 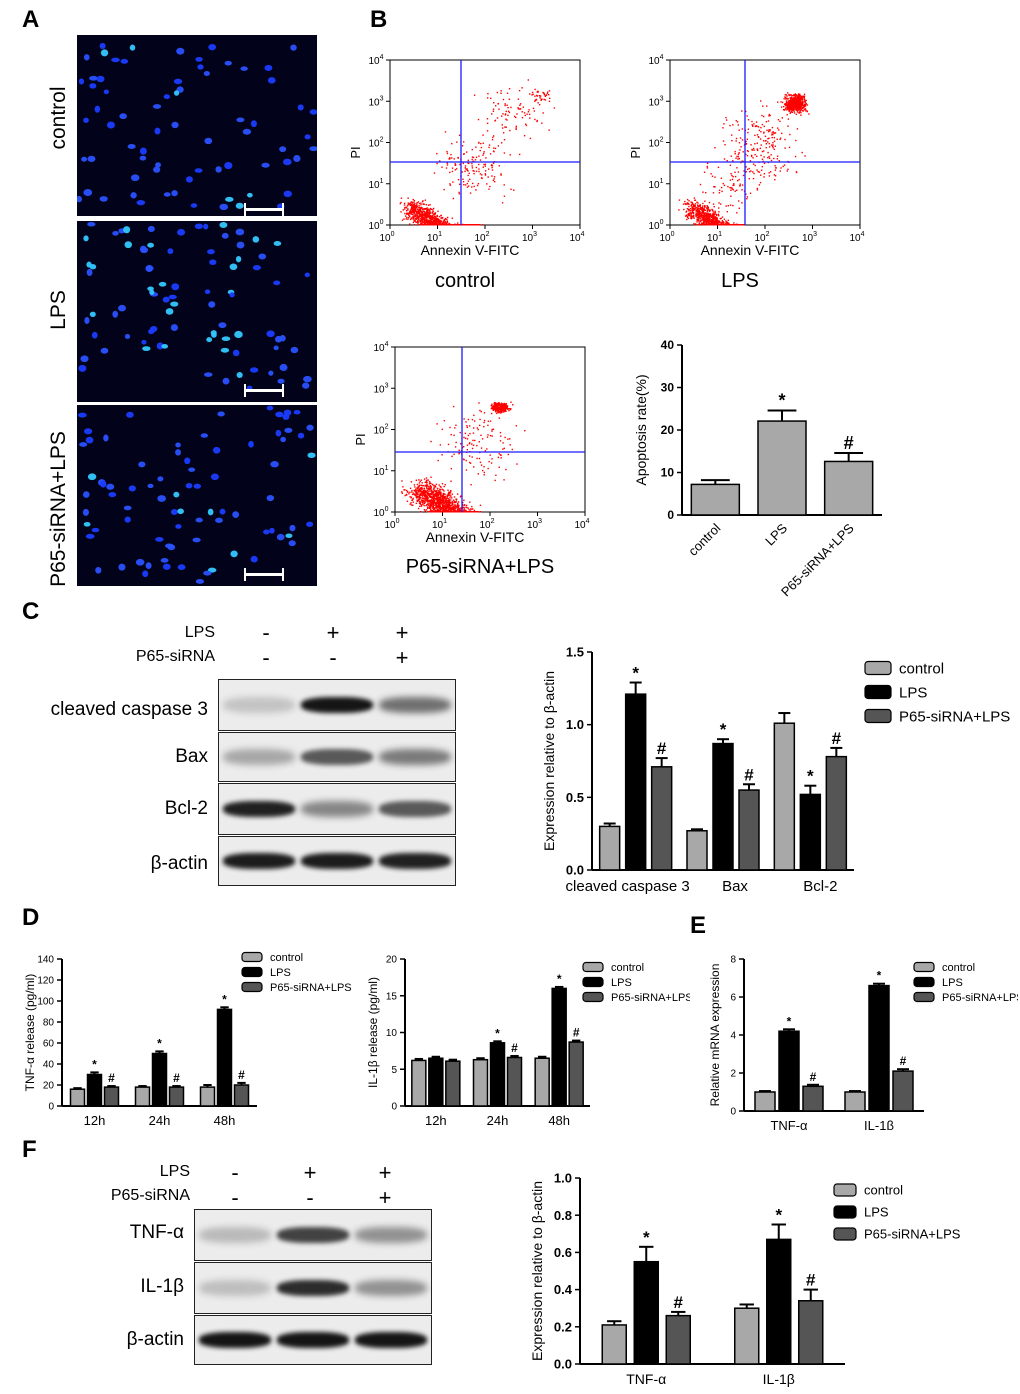 I want to click on panel-label-c: C, so click(x=31, y=611).